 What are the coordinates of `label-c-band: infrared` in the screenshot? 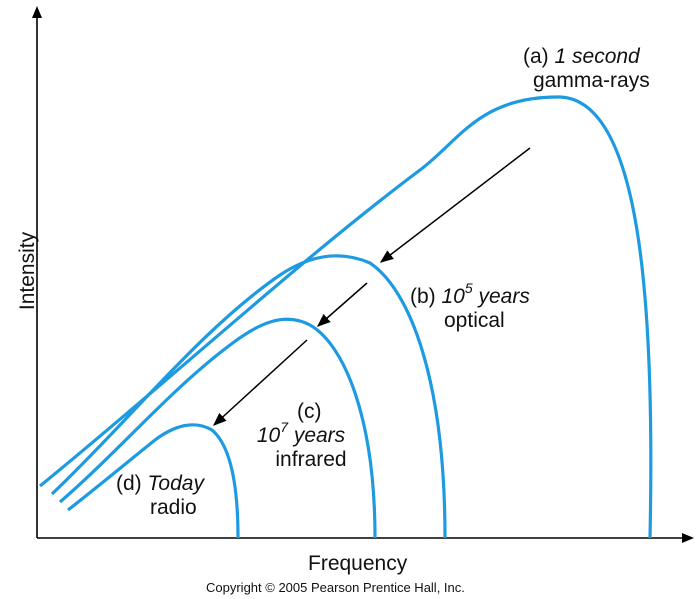 It's located at (311, 459).